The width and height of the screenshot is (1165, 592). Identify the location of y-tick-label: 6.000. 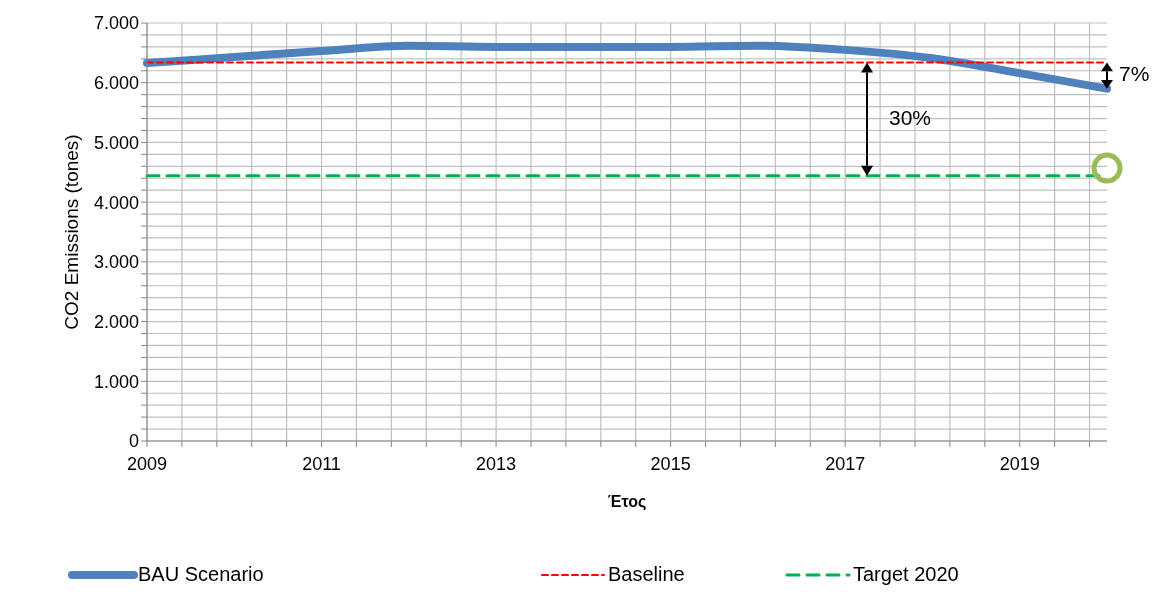
(116, 83).